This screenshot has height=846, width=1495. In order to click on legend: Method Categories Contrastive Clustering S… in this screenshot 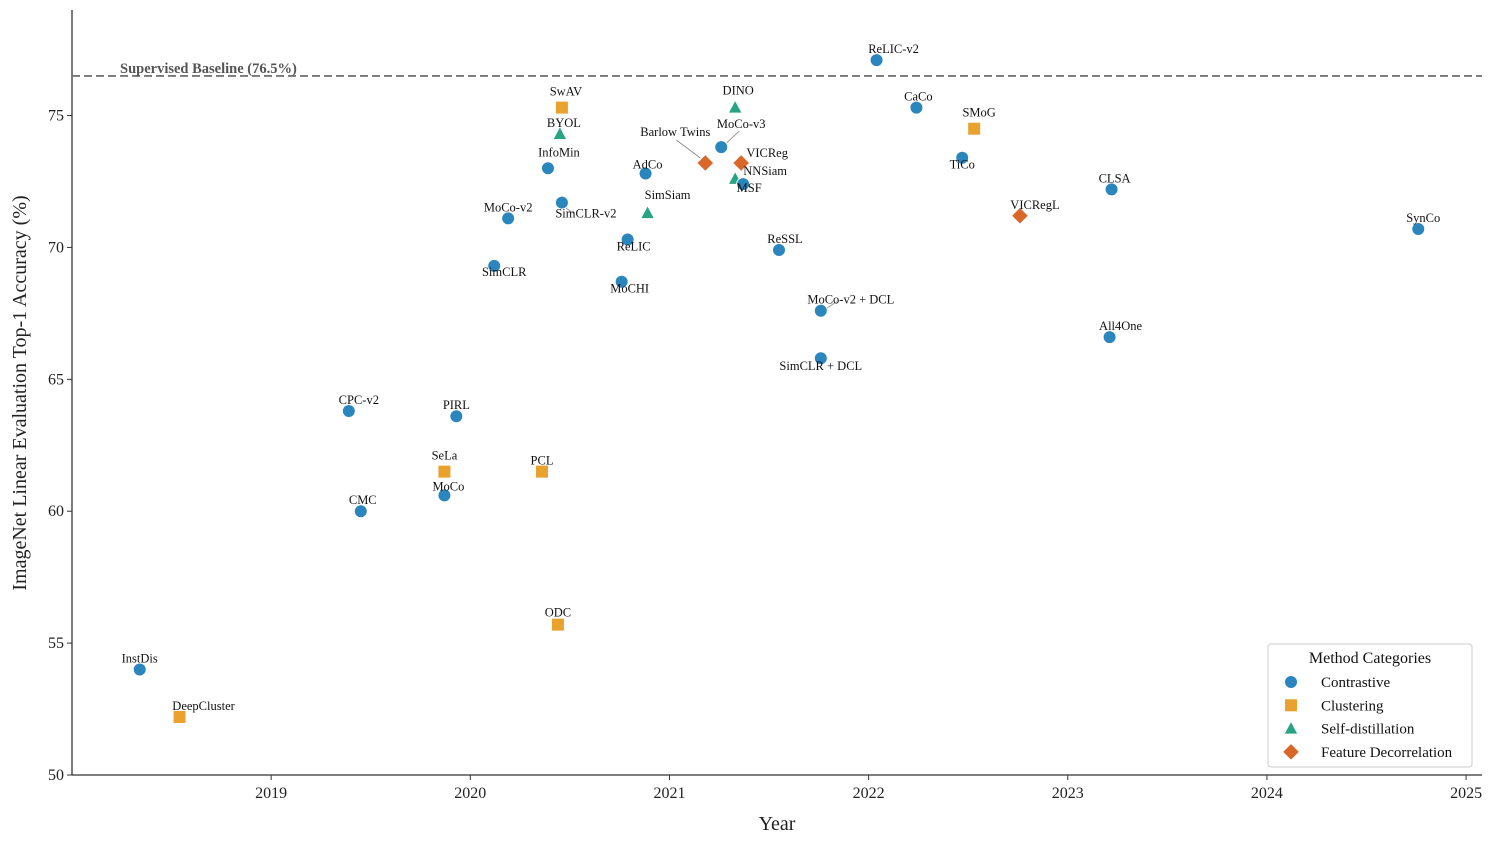, I will do `click(1370, 705)`.